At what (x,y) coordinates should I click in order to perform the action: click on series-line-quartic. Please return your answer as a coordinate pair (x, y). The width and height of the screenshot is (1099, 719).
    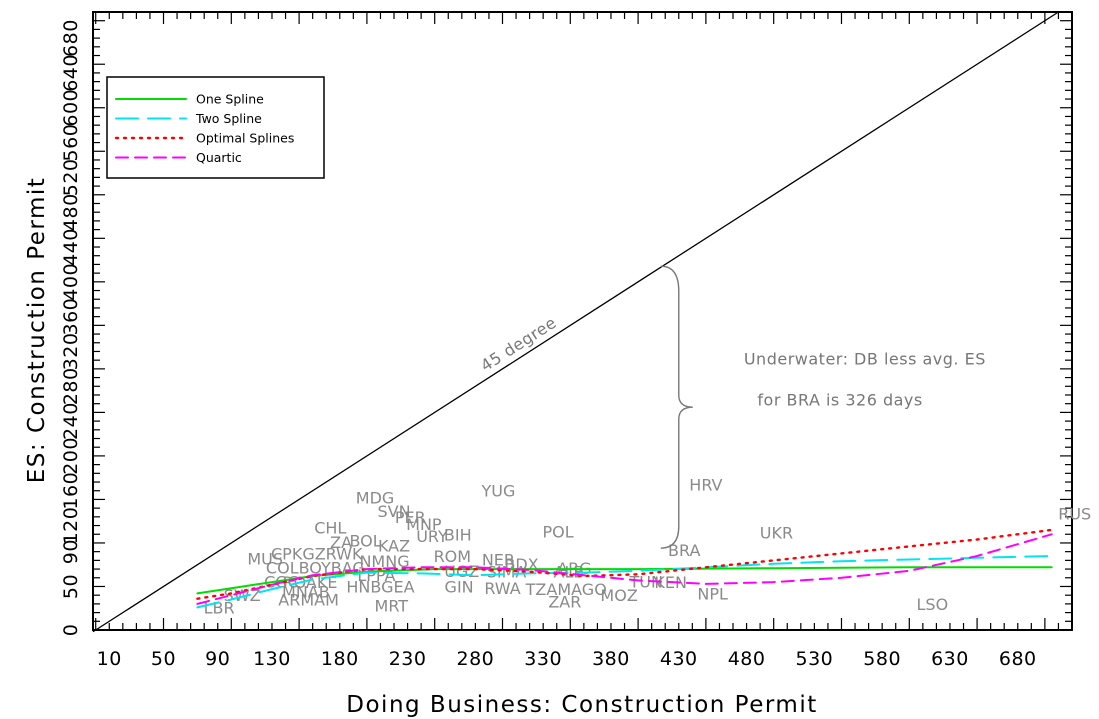
    Looking at the image, I should click on (624, 569).